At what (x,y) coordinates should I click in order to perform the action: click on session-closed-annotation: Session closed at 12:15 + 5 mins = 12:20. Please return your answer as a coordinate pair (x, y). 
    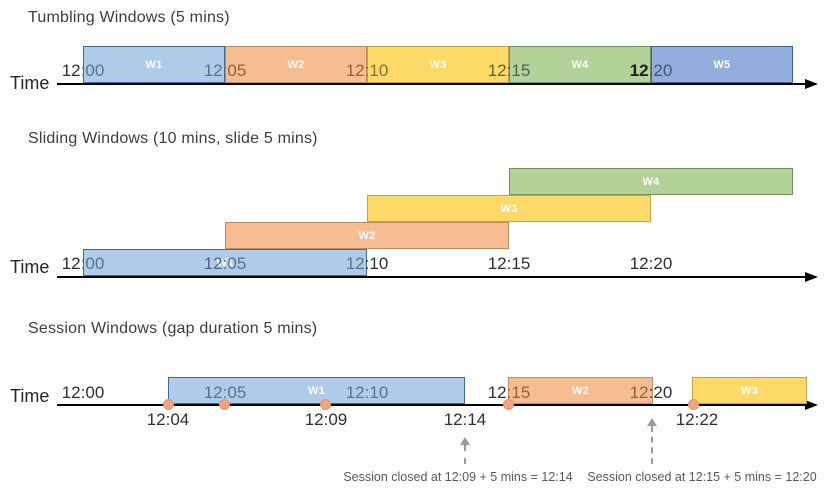
    Looking at the image, I should click on (702, 477).